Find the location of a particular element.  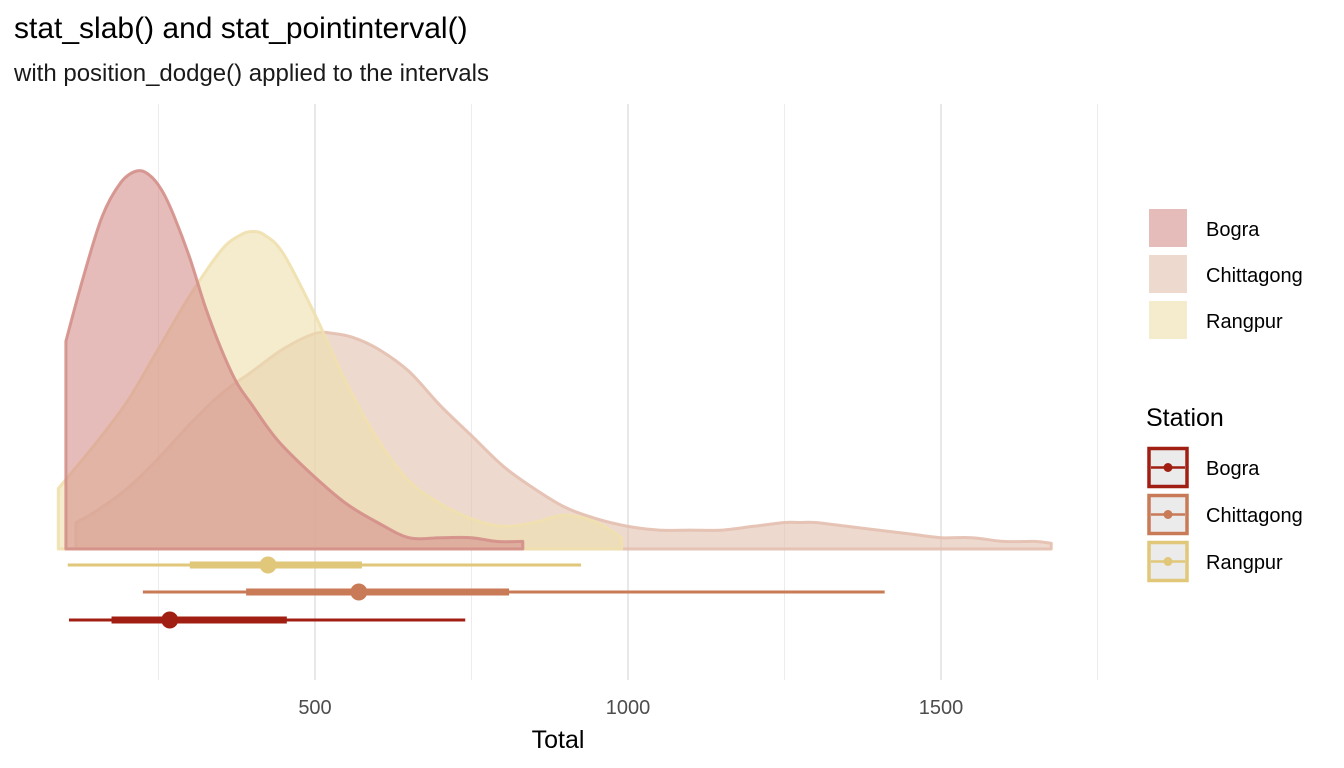

point-intervals is located at coordinates (476, 592).